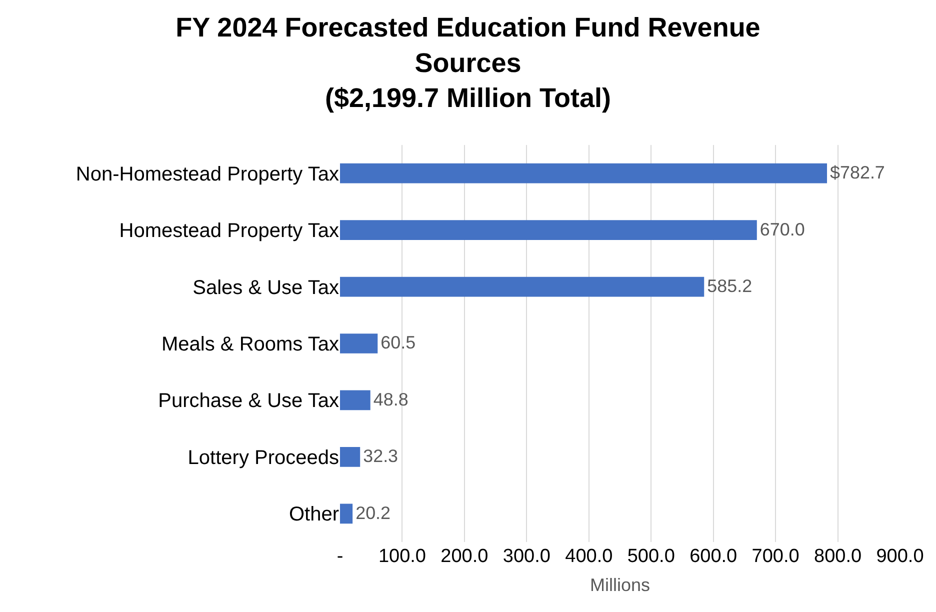 This screenshot has height=612, width=936. Describe the element at coordinates (838, 556) in the screenshot. I see `x-tick-label: 800.0` at that location.